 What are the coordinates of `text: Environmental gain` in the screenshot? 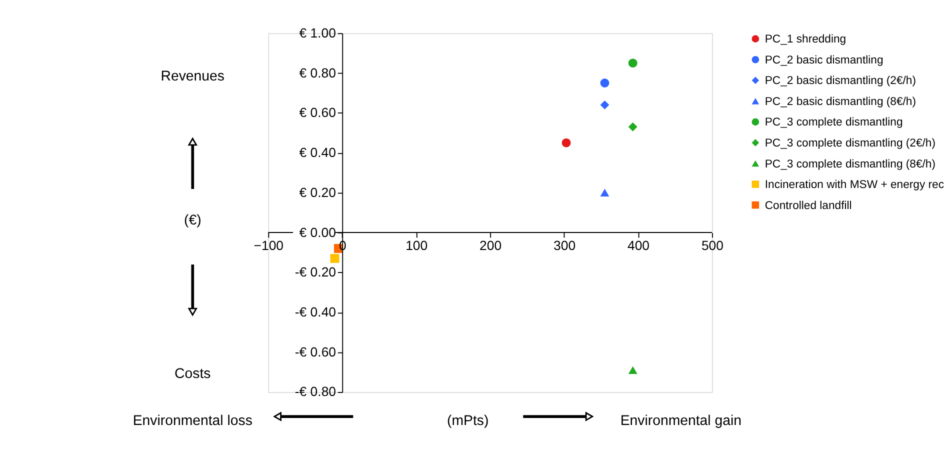 It's located at (681, 421).